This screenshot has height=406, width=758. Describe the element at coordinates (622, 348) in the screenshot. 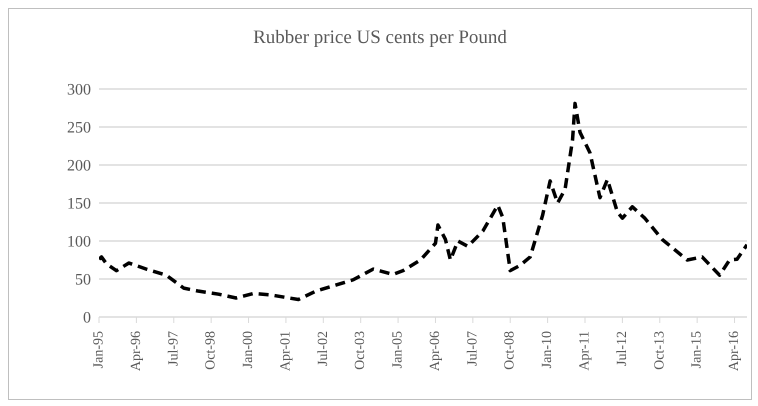

I see `x-tick-label: Jul-12` at that location.